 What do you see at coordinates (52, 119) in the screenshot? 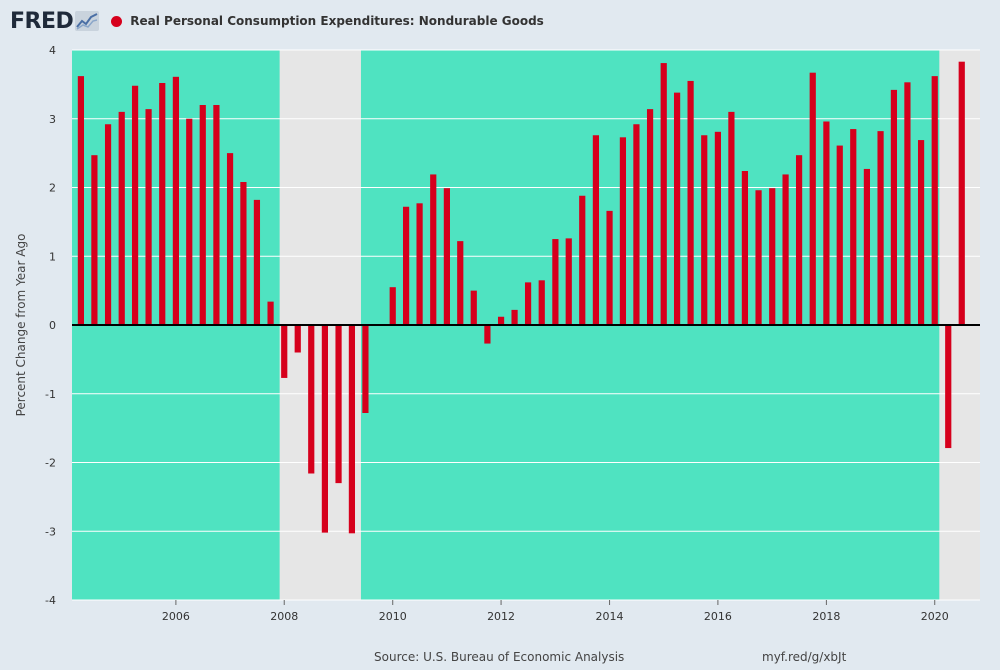
I see `y-tick-label: 3` at bounding box center [52, 119].